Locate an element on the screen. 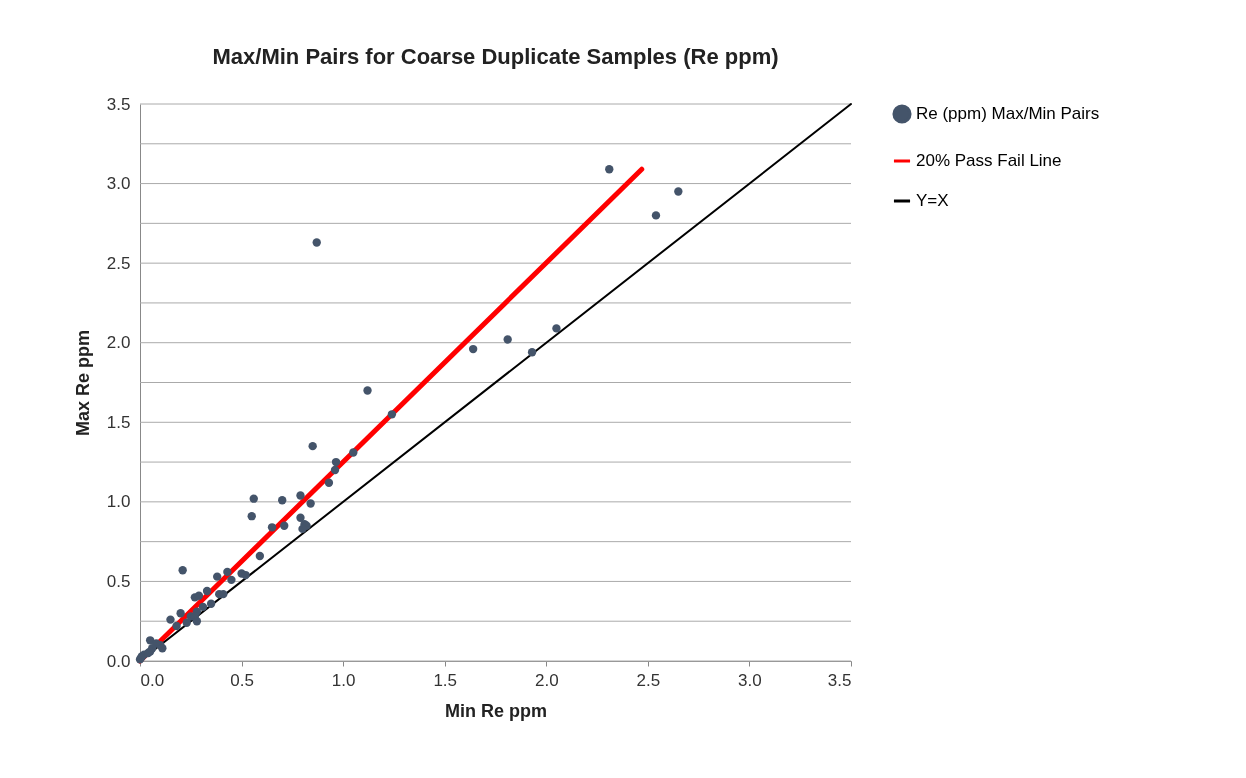  chart-title: Max/Min Pairs for Coarse Duplicate Samples (Re ppm) is located at coordinates (495, 56).